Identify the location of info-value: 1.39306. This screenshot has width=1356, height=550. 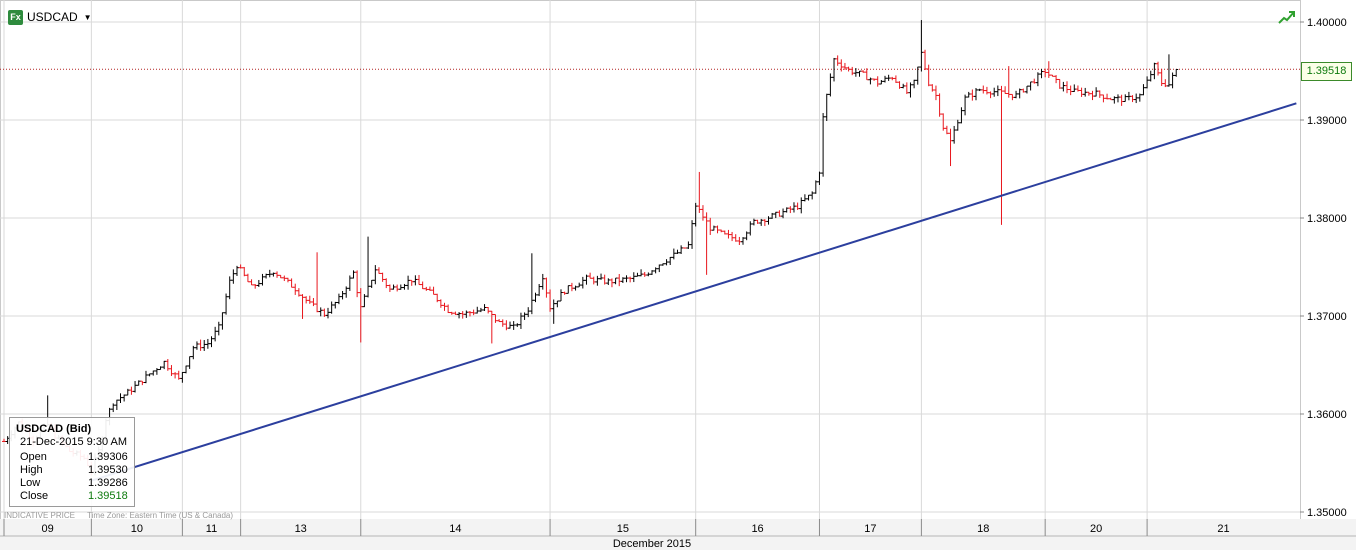
(108, 457).